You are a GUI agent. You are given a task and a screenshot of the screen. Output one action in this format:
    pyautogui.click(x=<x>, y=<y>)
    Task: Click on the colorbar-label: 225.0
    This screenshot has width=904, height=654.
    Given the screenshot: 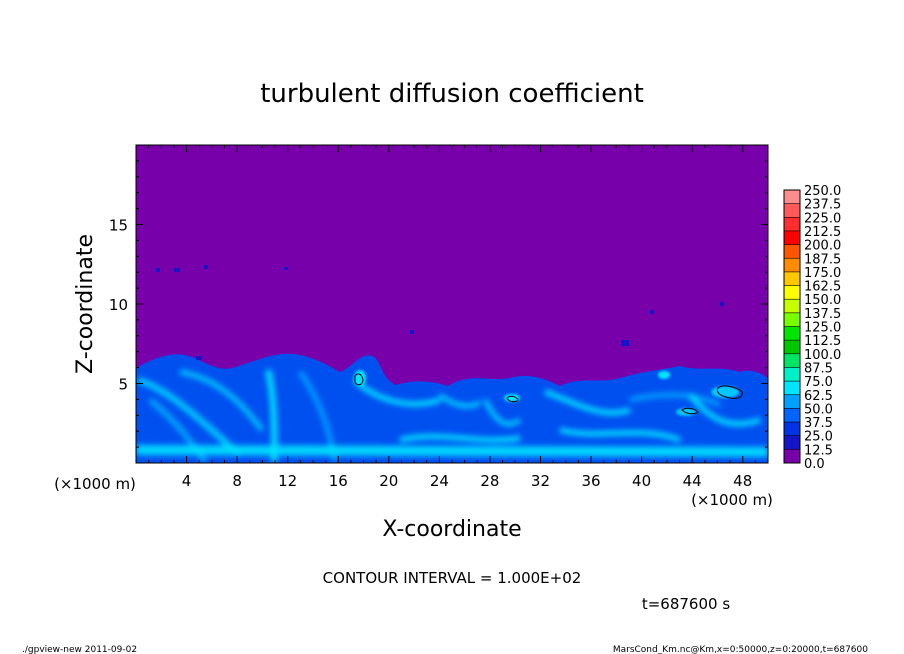 What is the action you would take?
    pyautogui.click(x=822, y=218)
    